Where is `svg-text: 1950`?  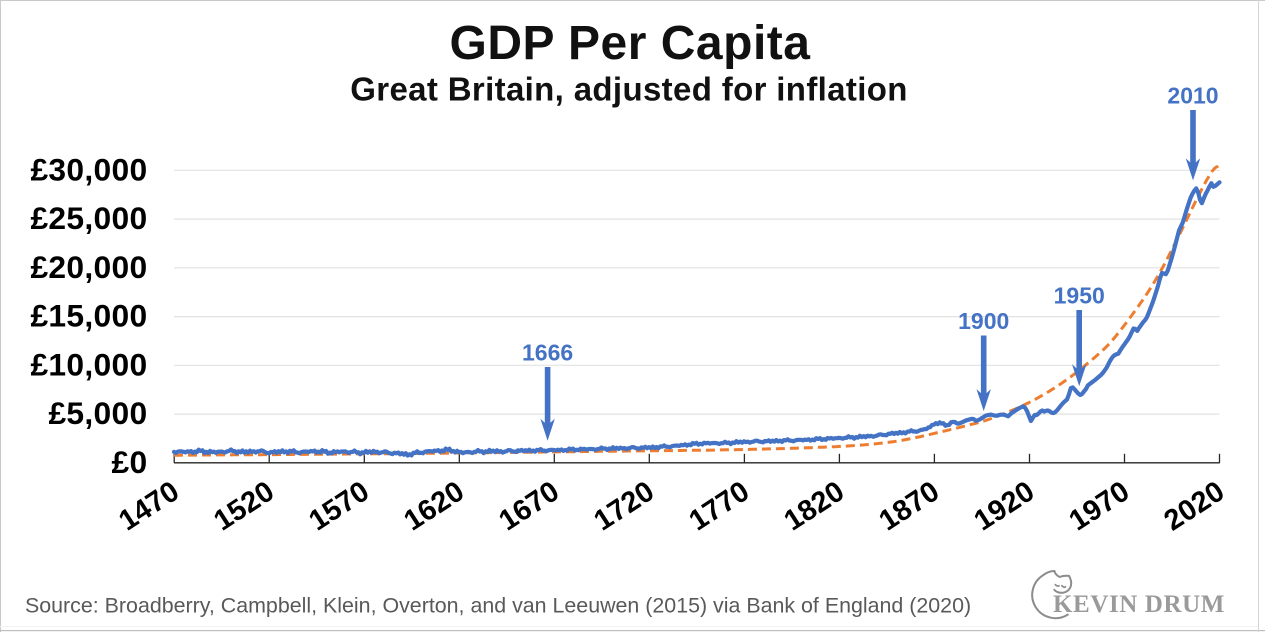 svg-text: 1950 is located at coordinates (1079, 296).